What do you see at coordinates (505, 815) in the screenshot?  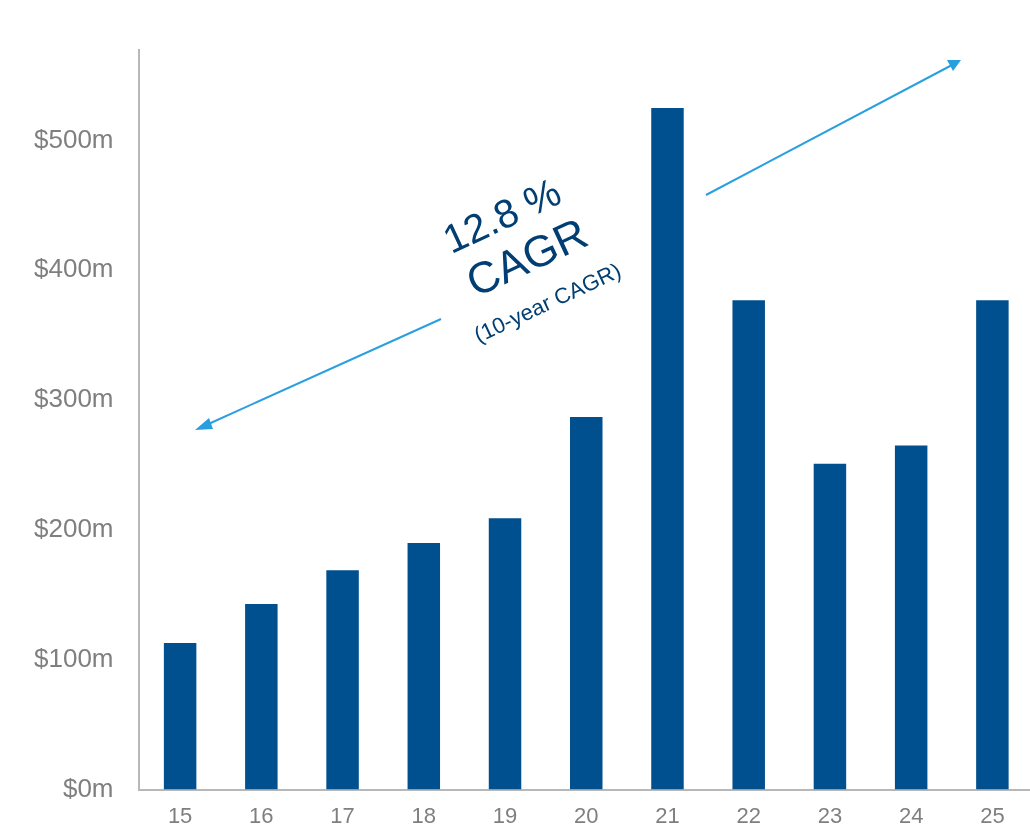 I see `x-tick-label: 19` at bounding box center [505, 815].